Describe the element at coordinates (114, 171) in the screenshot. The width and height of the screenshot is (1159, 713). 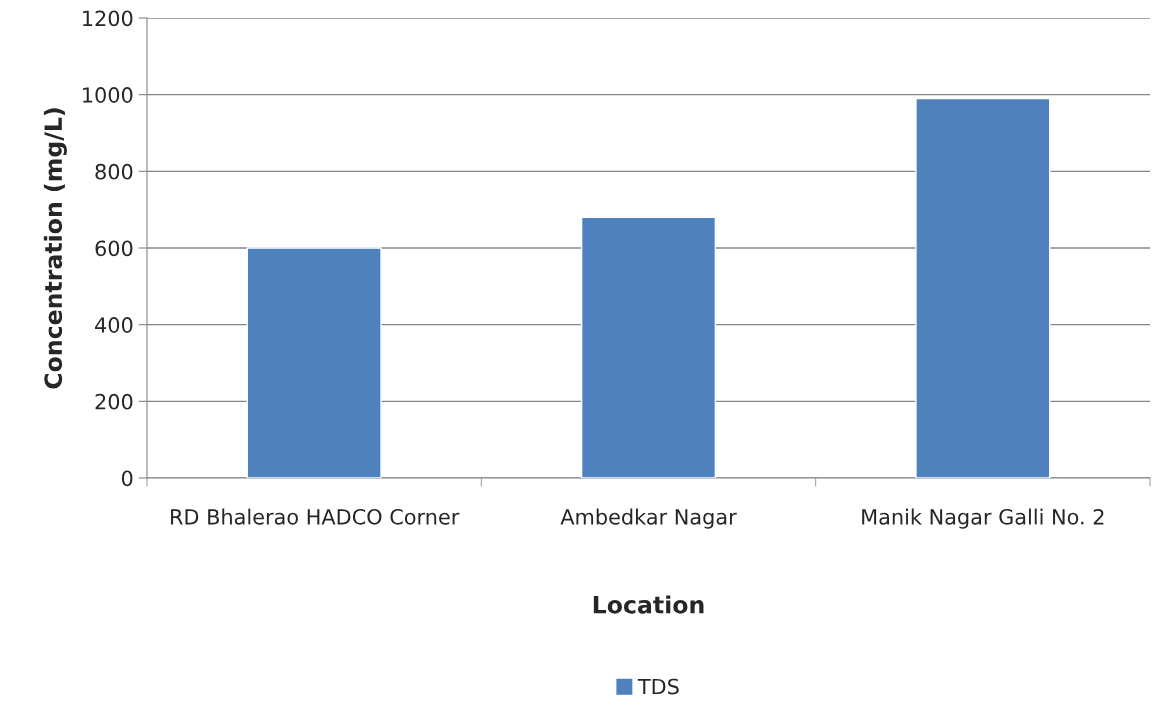
I see `y-tick-label: 800` at that location.